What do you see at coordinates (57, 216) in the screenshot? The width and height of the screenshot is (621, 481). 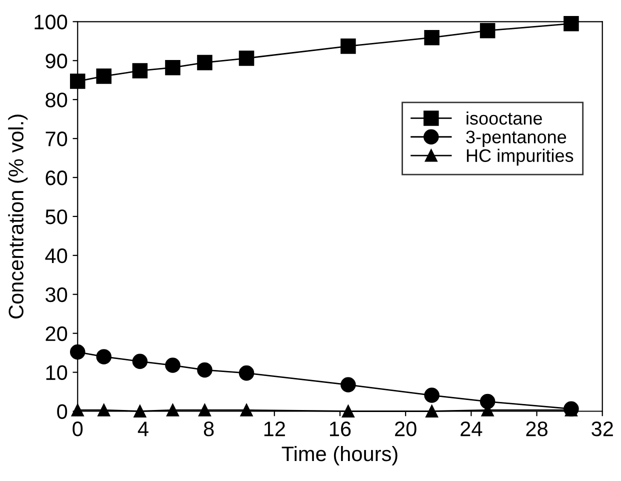 I see `y-tick-label: 50` at bounding box center [57, 216].